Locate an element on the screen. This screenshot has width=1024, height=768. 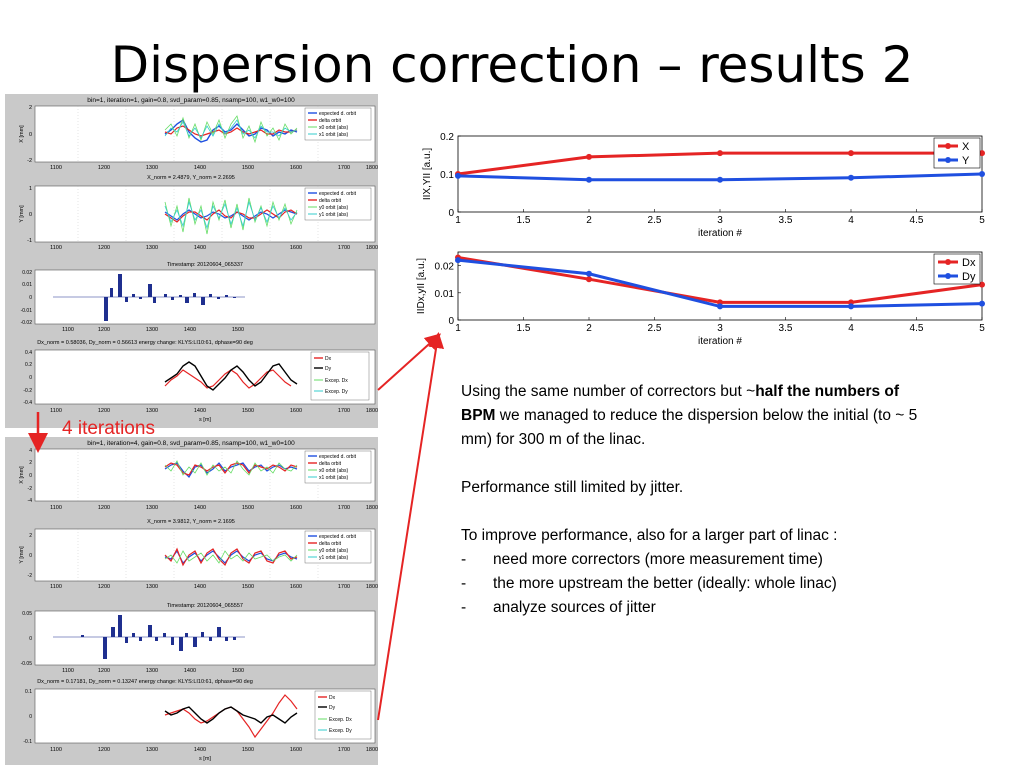
series-dy is located at coordinates (231, 715).